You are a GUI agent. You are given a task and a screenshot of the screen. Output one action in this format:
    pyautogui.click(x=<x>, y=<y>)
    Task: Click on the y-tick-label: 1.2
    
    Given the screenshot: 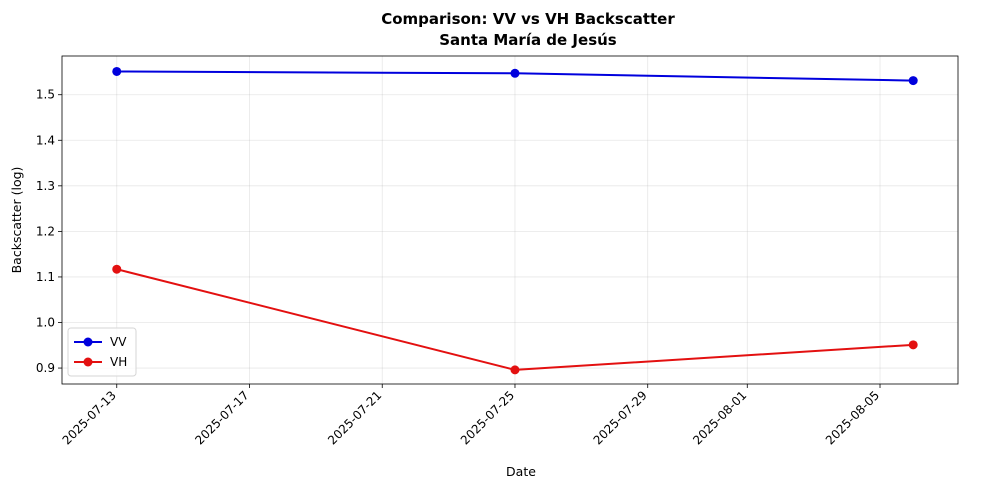 What is the action you would take?
    pyautogui.click(x=45, y=231)
    